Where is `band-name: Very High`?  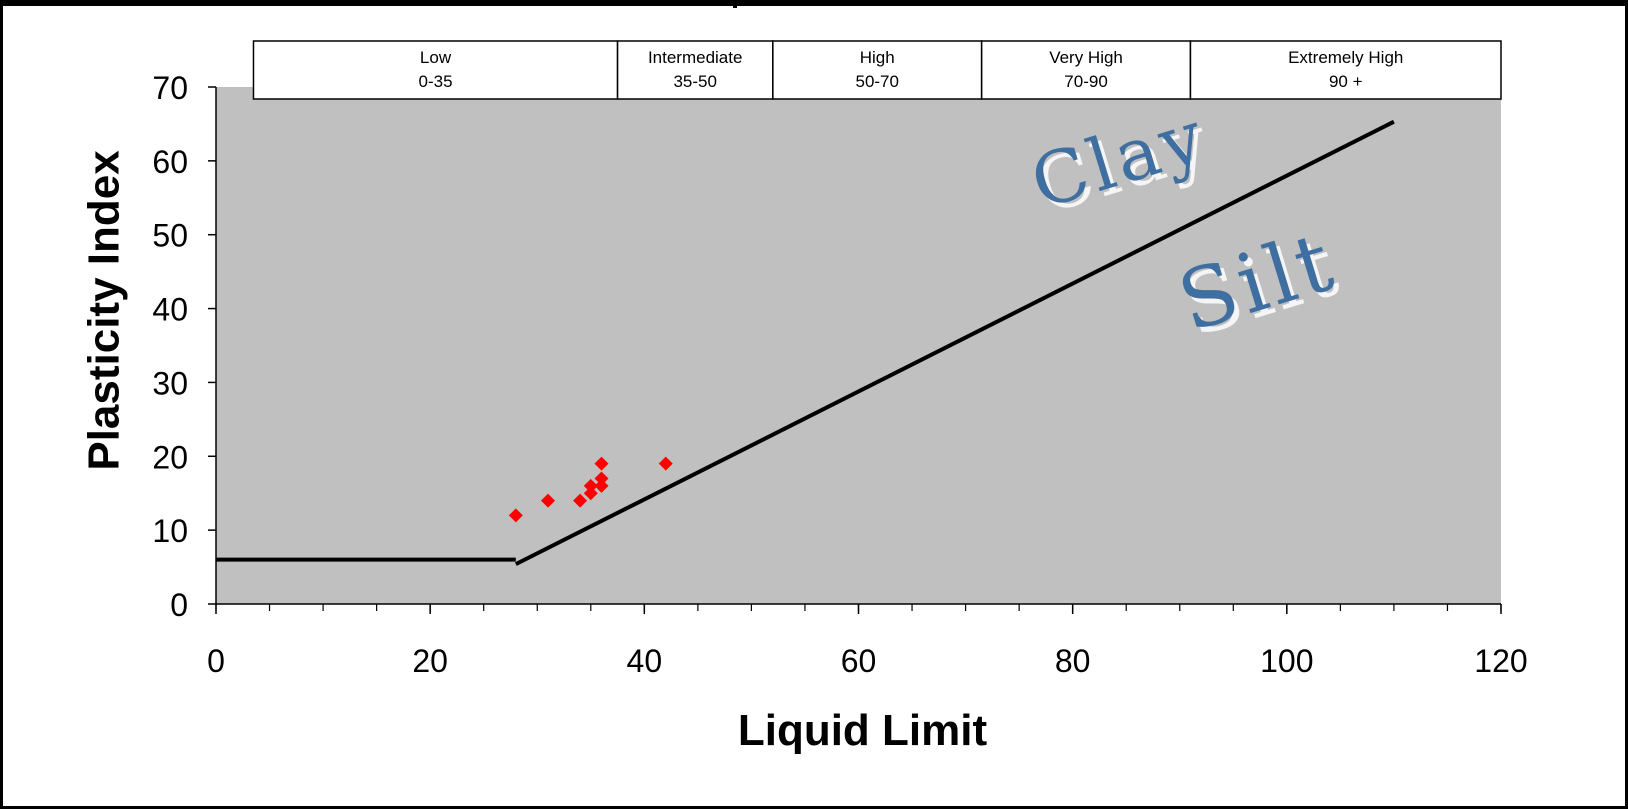 band-name: Very High is located at coordinates (1086, 57).